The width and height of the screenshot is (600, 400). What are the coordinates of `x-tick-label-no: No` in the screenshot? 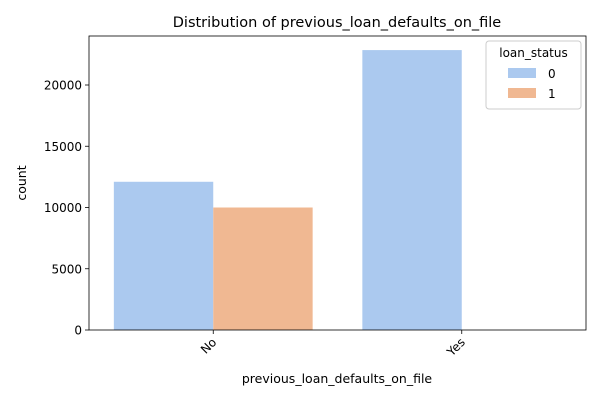 It's located at (208, 345).